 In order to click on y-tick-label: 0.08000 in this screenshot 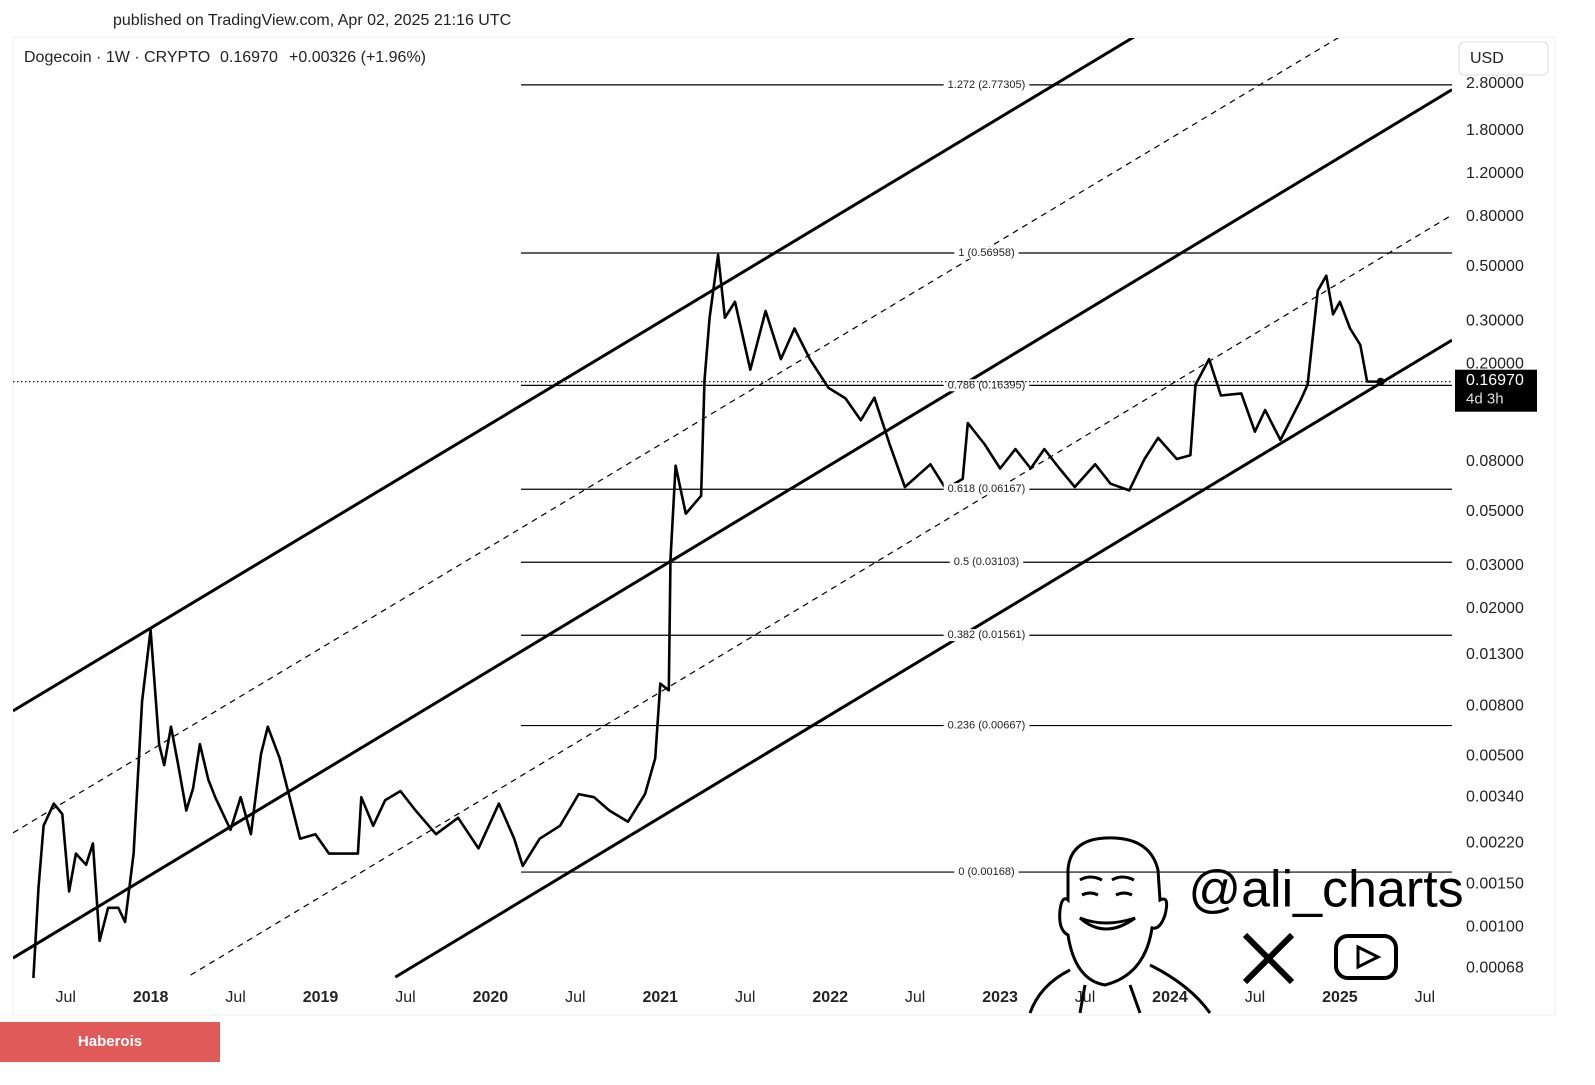, I will do `click(1495, 461)`.